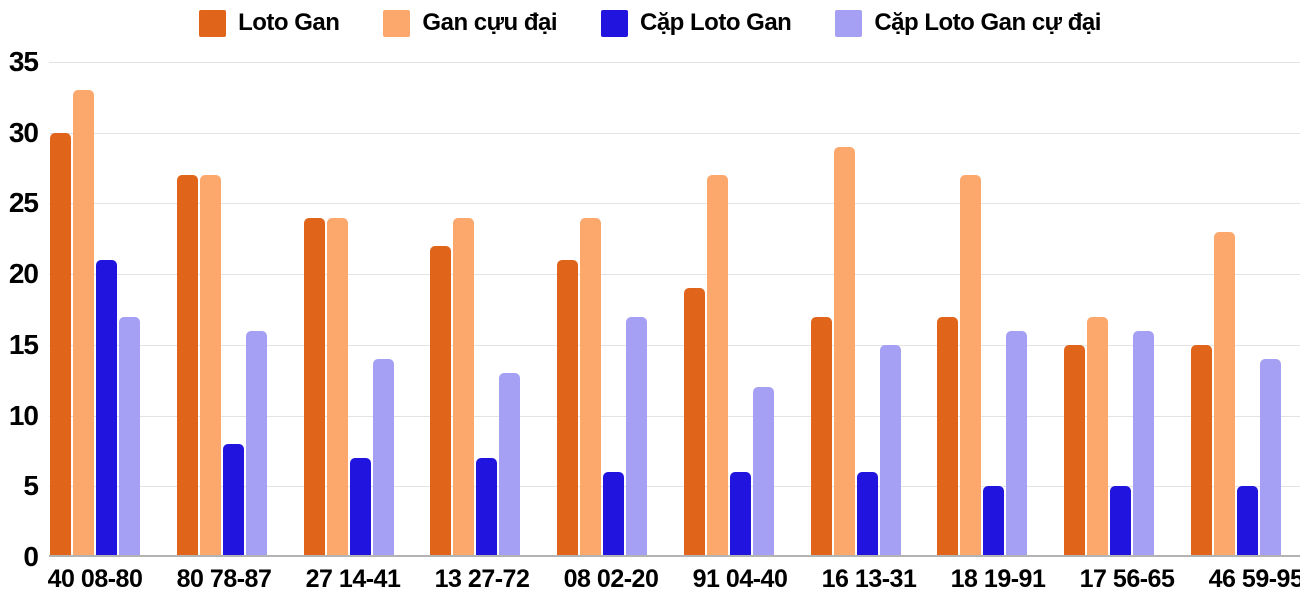 The height and width of the screenshot is (600, 1300). I want to click on x-tick-label: 08 02-20, so click(611, 578).